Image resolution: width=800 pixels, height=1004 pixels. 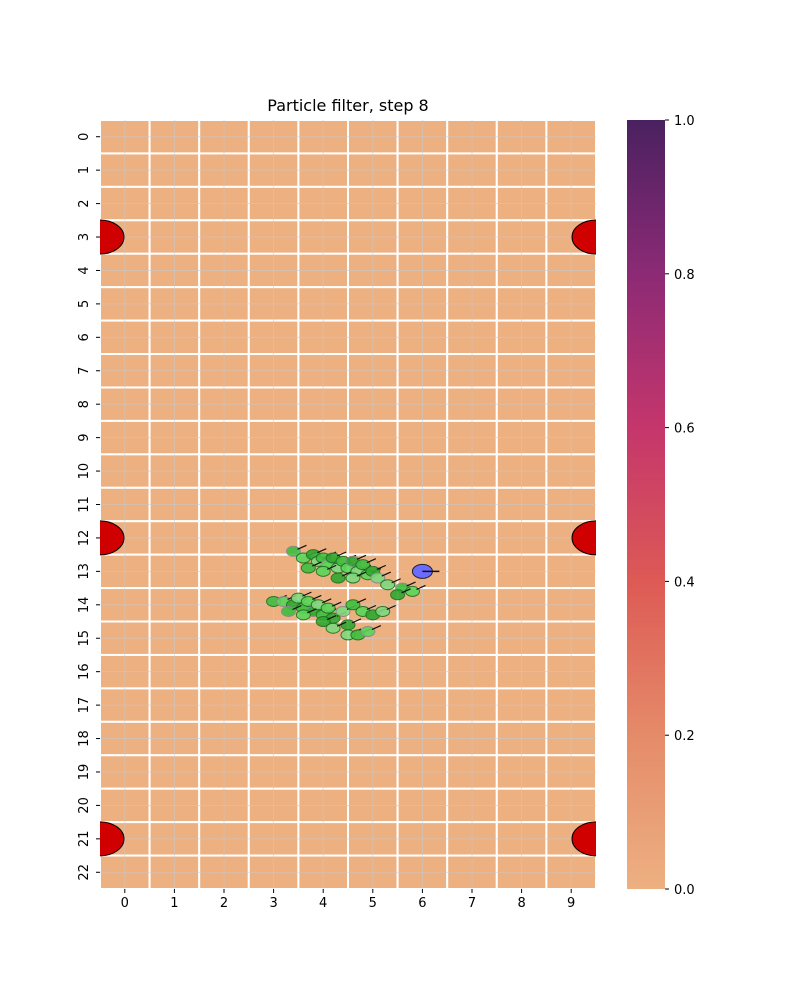 What do you see at coordinates (84, 437) in the screenshot?
I see `y-tick-label: 9` at bounding box center [84, 437].